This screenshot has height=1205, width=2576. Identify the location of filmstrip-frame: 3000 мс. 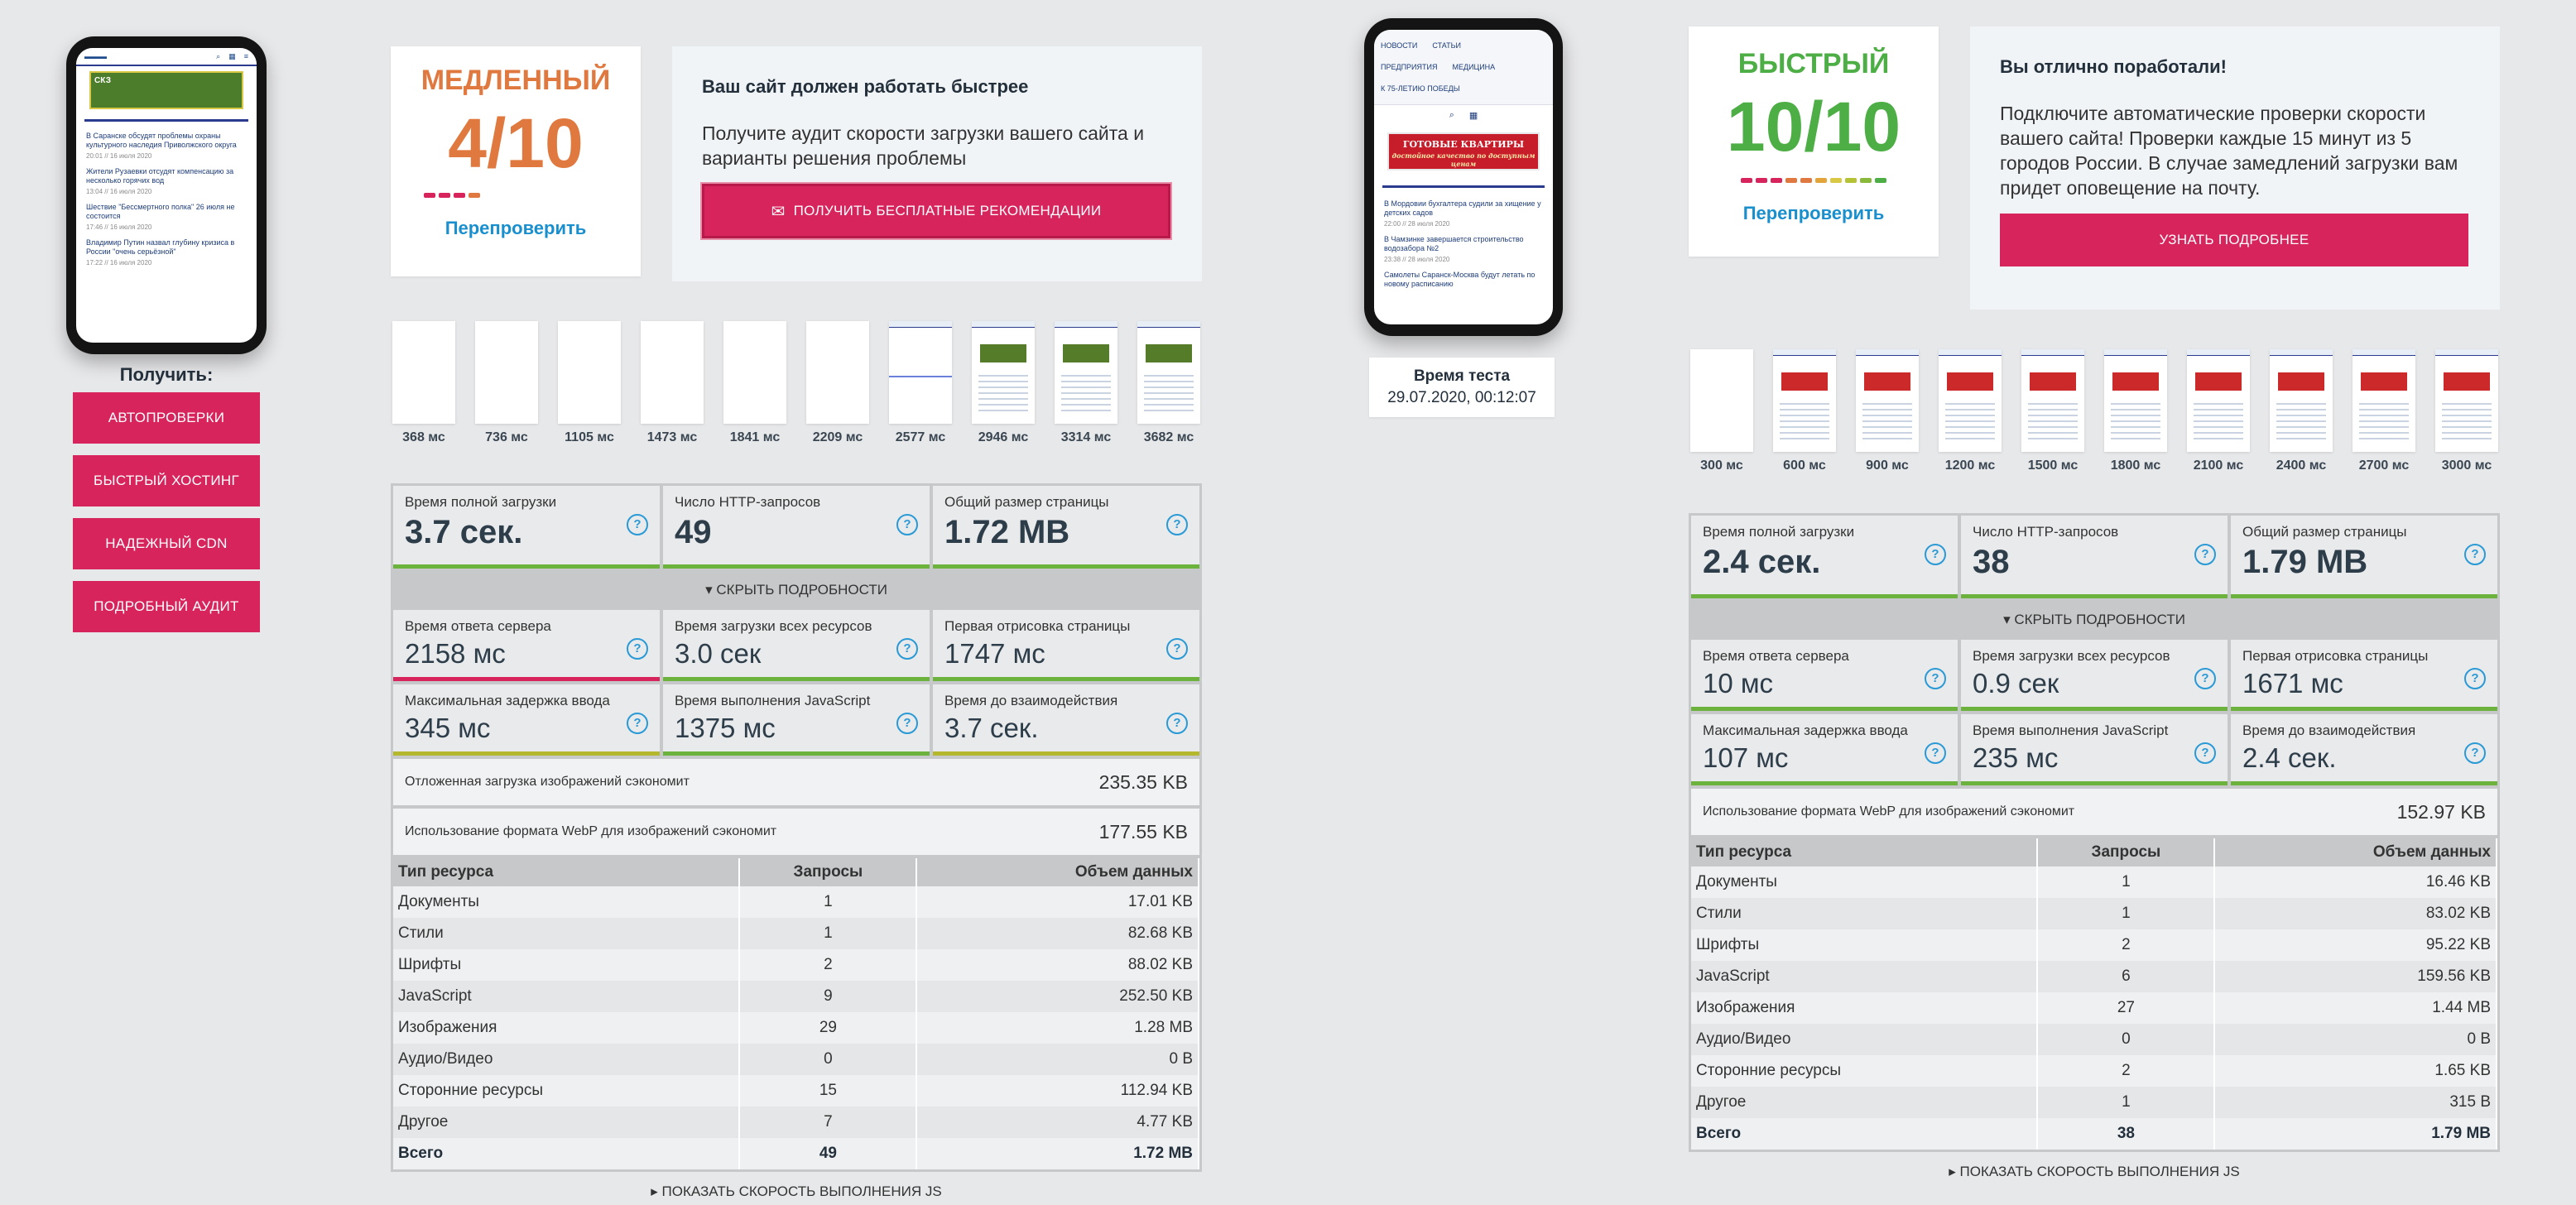
(2466, 411).